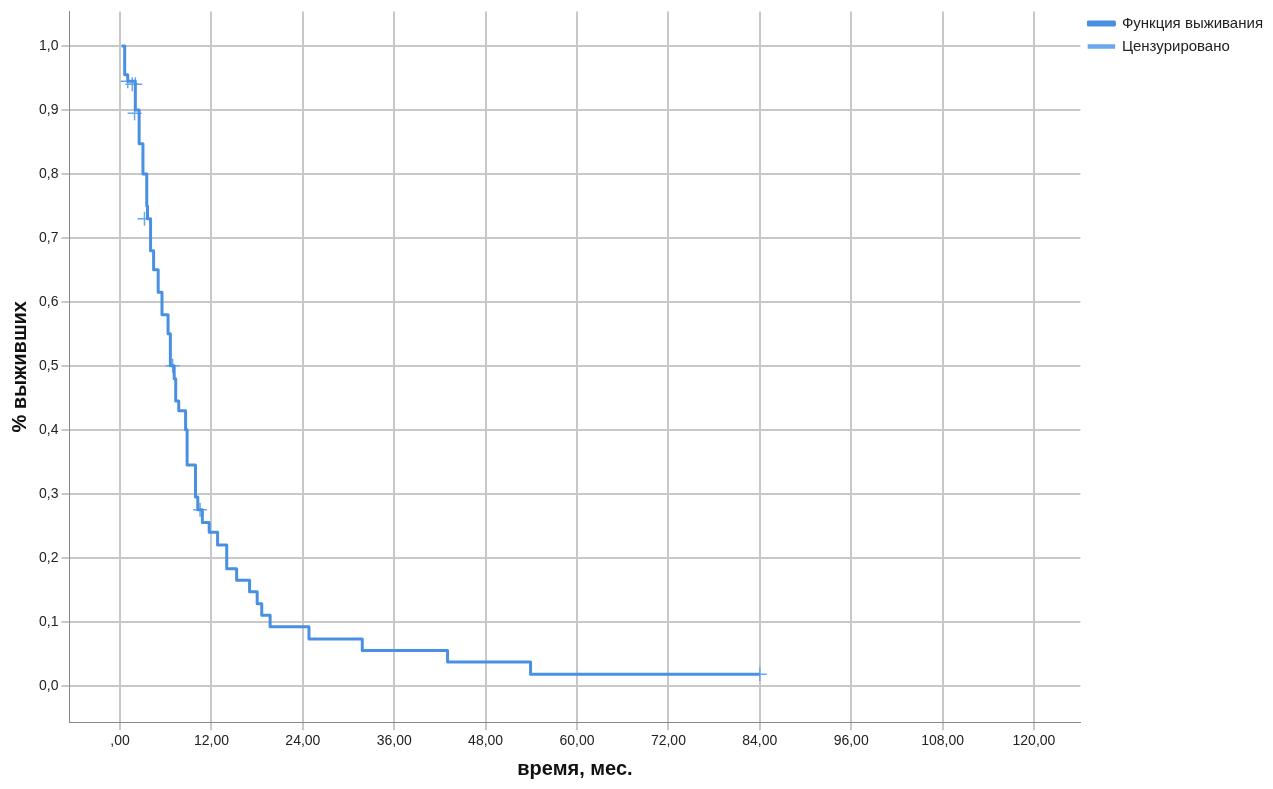 This screenshot has height=789, width=1273. I want to click on y-tick-label: 0,0, so click(48, 684).